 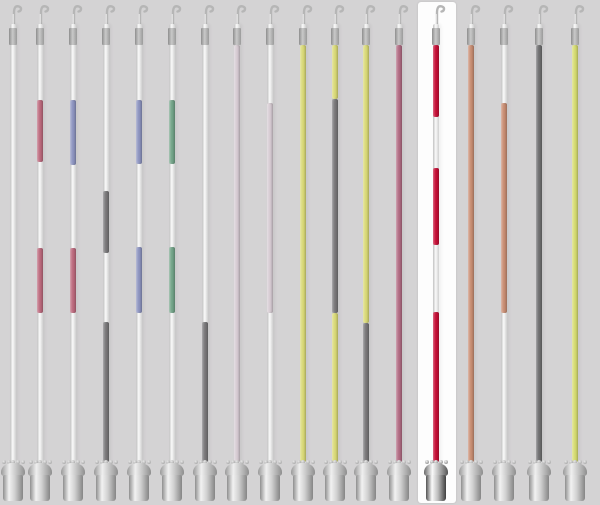 What do you see at coordinates (436, 387) in the screenshot?
I see `pole-segment-red` at bounding box center [436, 387].